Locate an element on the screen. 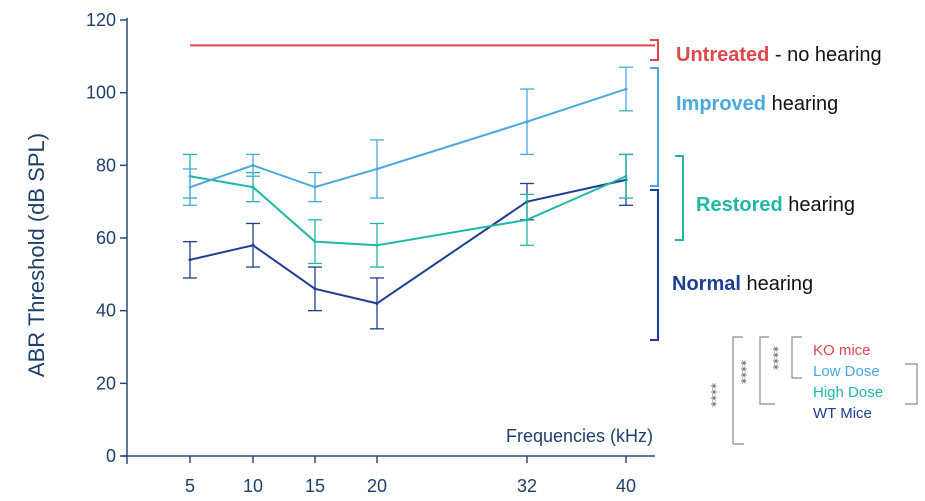  annotation-label: Untreated - no hearing is located at coordinates (779, 55).